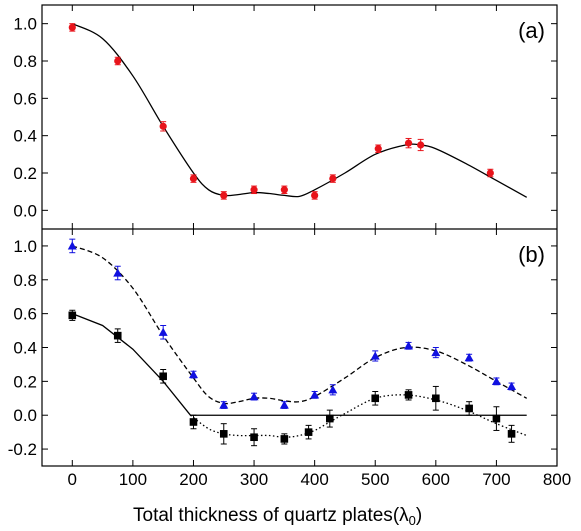  Describe the element at coordinates (25, 381) in the screenshot. I see `y-tick-label-b: 0.2` at that location.